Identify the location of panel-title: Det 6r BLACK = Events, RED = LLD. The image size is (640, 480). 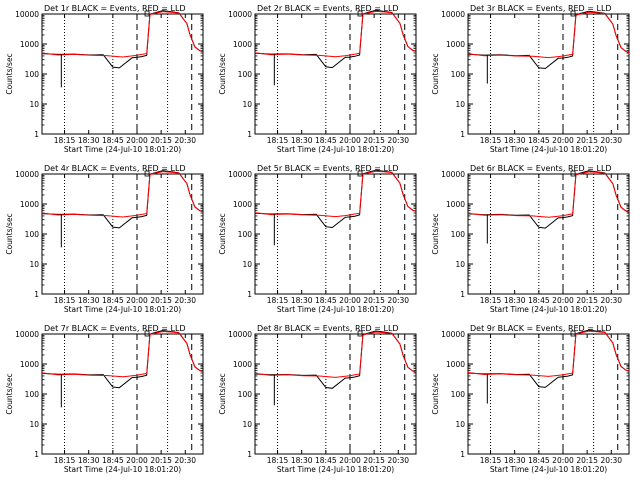
(541, 168).